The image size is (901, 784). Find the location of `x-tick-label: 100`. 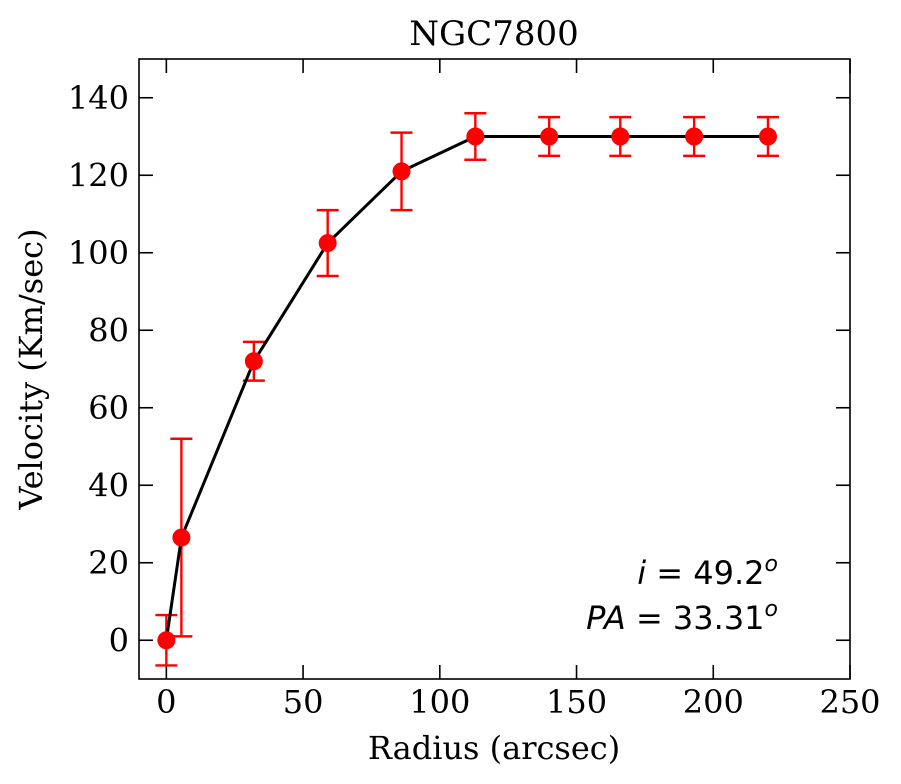

x-tick-label: 100 is located at coordinates (439, 702).